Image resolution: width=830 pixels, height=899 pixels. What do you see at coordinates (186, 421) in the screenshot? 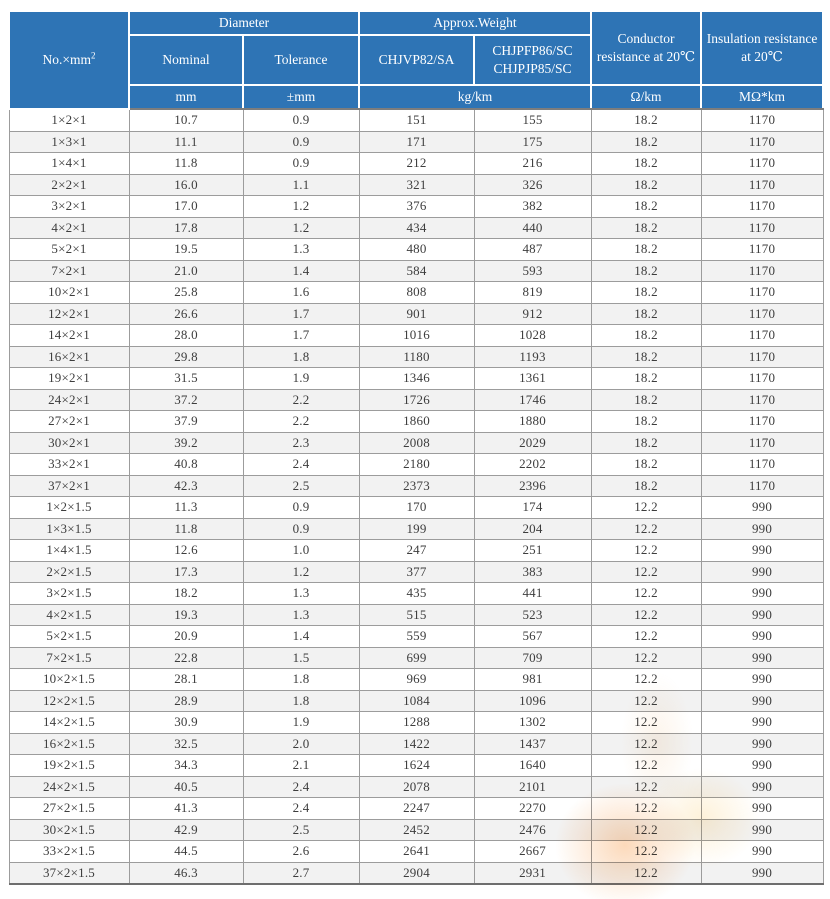
I see `cell: 37.9` at bounding box center [186, 421].